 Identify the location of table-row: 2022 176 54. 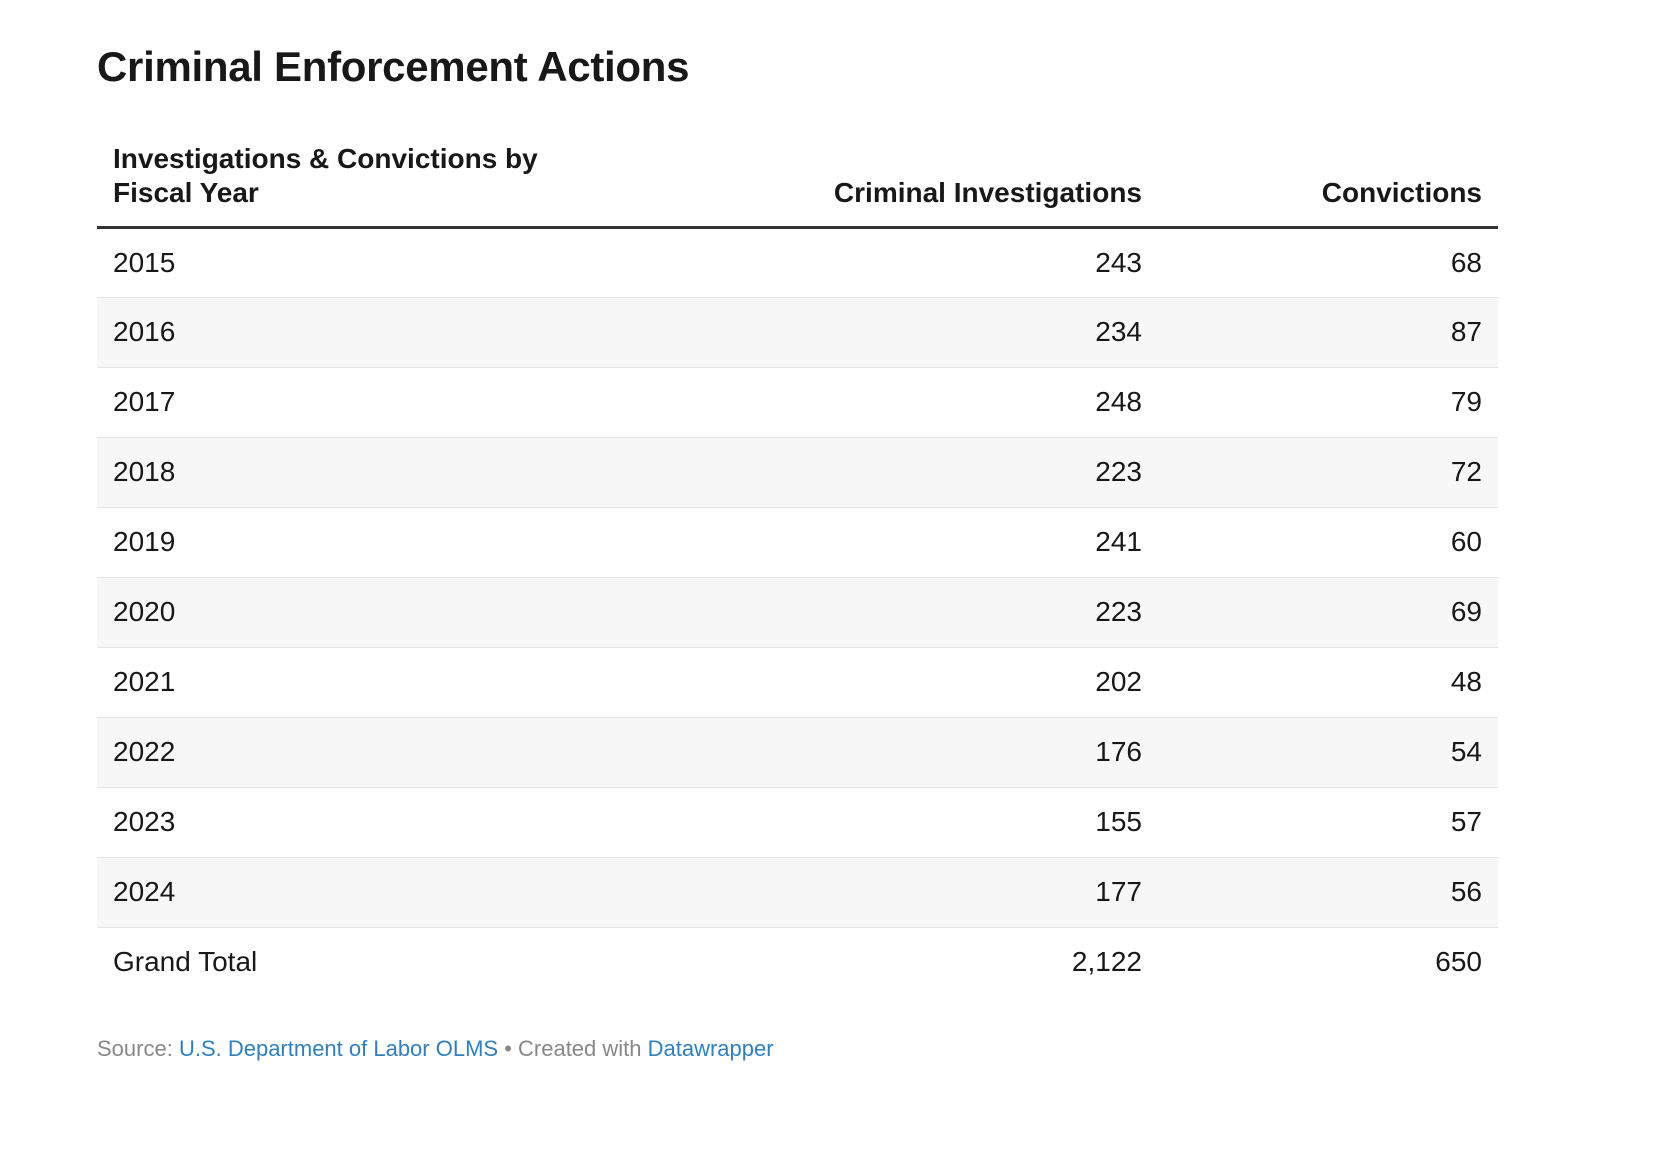
(797, 752).